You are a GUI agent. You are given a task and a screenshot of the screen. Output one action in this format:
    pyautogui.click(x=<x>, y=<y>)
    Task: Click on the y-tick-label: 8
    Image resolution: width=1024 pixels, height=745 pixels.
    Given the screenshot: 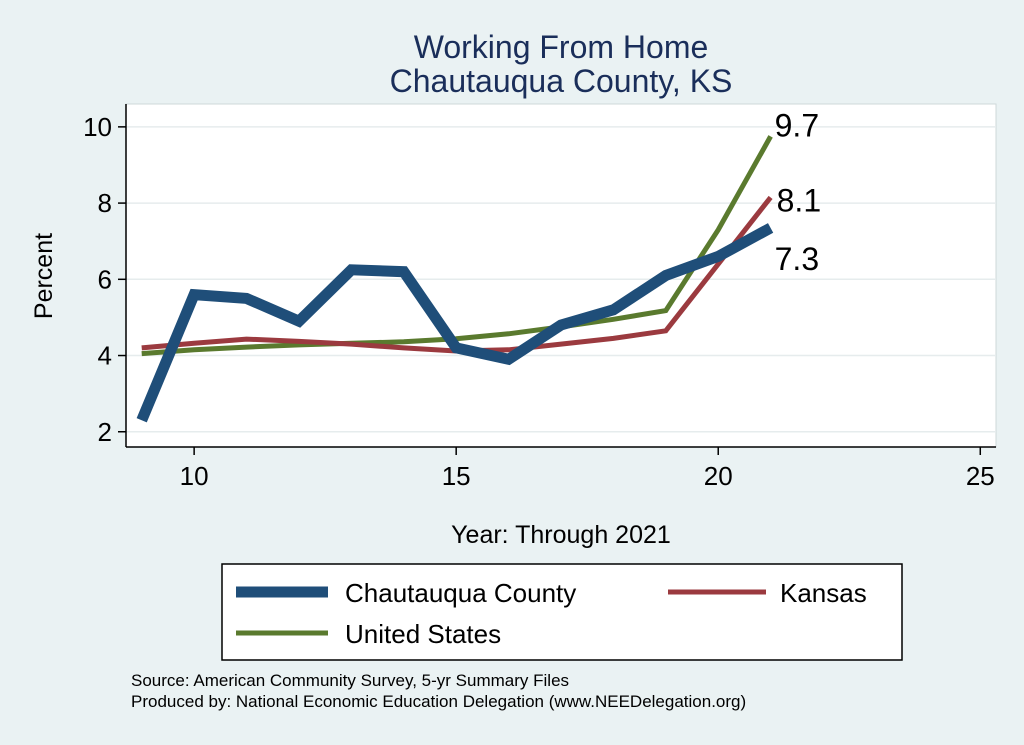 What is the action you would take?
    pyautogui.click(x=105, y=203)
    